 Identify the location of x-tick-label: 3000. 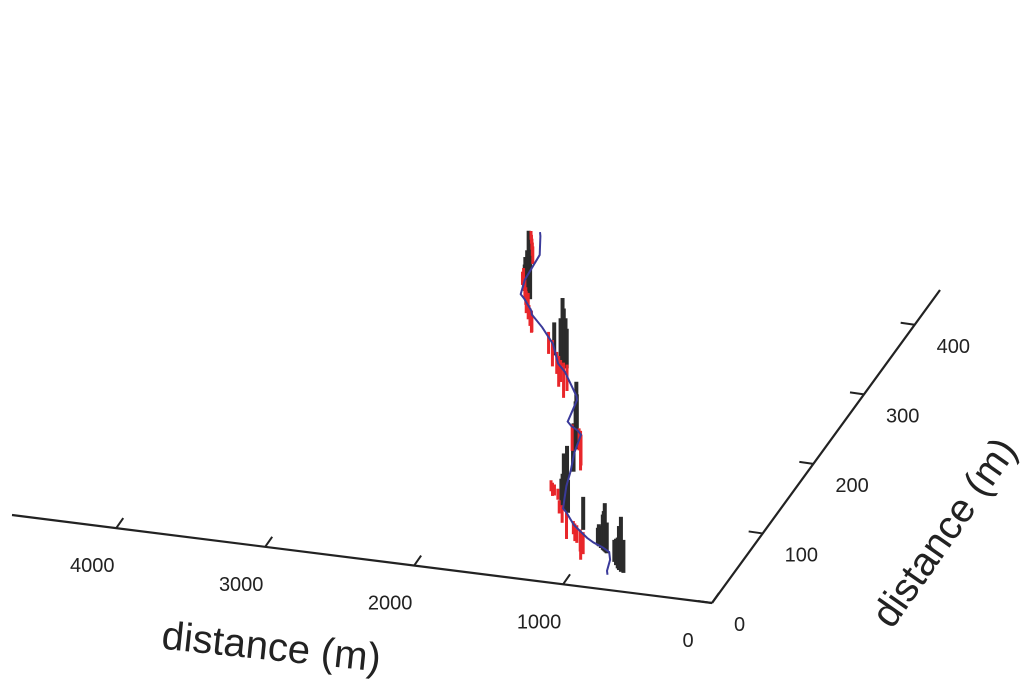
(241, 585).